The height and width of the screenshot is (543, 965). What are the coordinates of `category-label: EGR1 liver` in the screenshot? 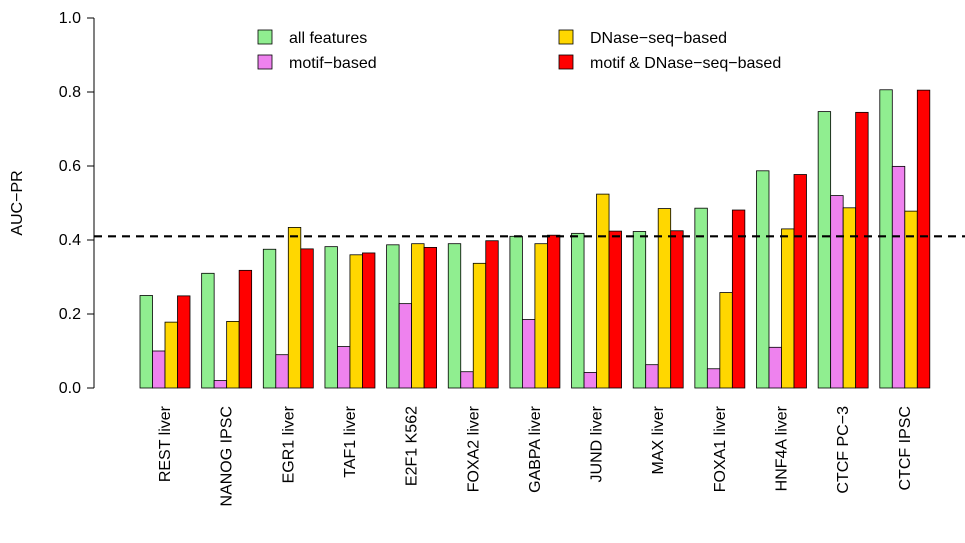 It's located at (288, 444).